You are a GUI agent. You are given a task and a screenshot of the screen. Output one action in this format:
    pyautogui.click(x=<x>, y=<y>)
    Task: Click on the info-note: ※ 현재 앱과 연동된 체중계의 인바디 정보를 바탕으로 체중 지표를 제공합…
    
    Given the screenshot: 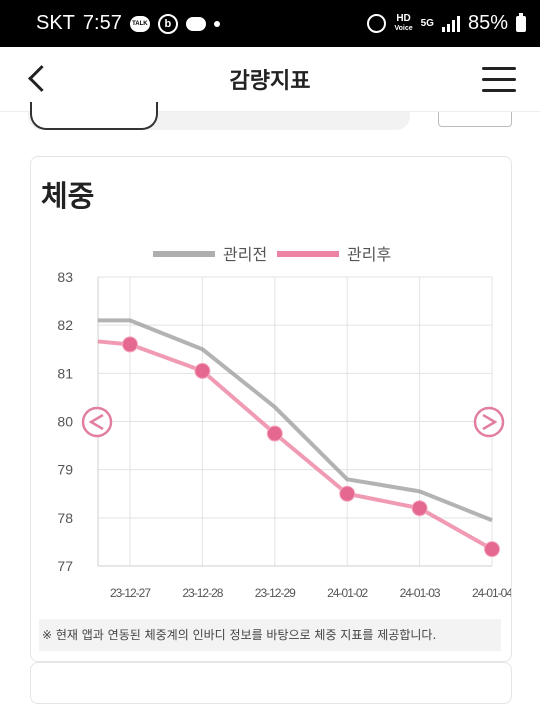 What is the action you would take?
    pyautogui.click(x=270, y=635)
    